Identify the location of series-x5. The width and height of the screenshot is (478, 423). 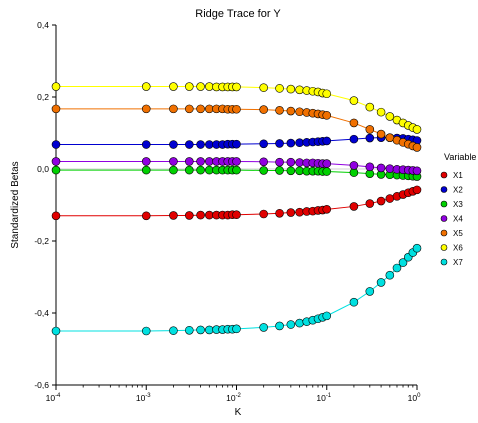
(236, 128).